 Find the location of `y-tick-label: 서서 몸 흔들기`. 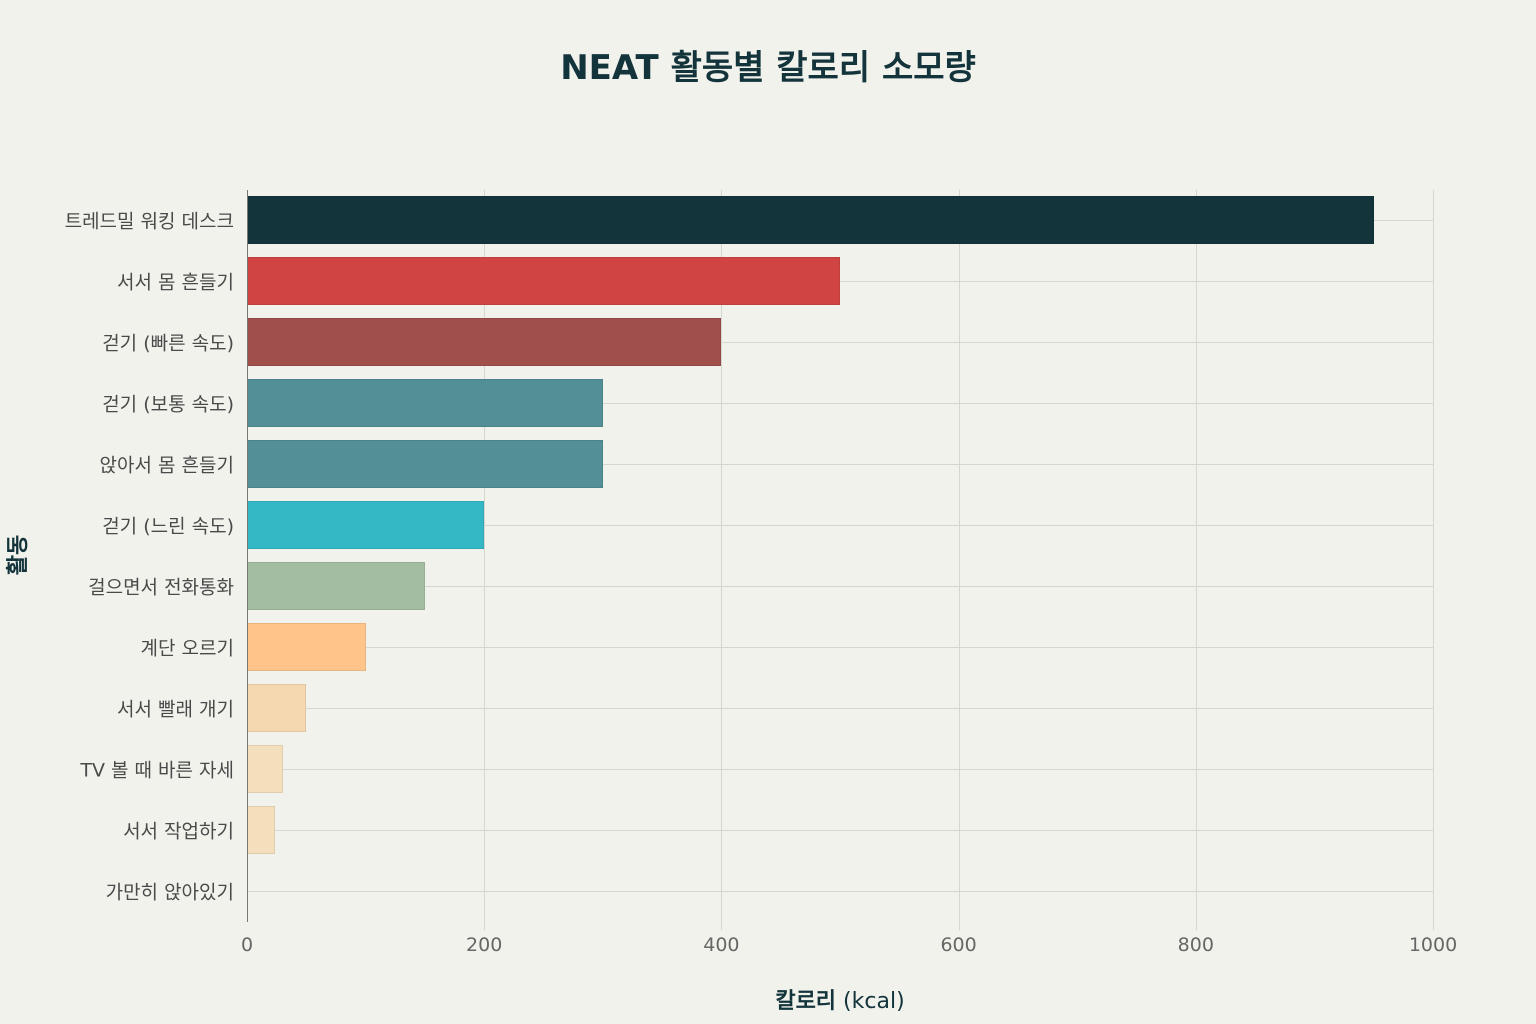

y-tick-label: 서서 몸 흔들기 is located at coordinates (175, 282).